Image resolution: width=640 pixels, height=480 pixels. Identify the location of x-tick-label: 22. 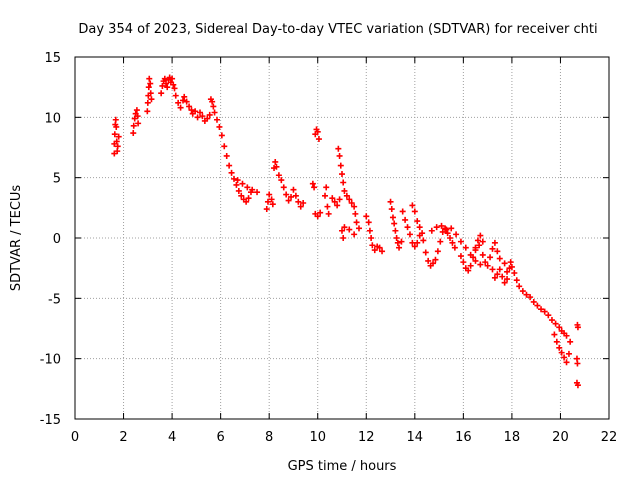
(609, 437).